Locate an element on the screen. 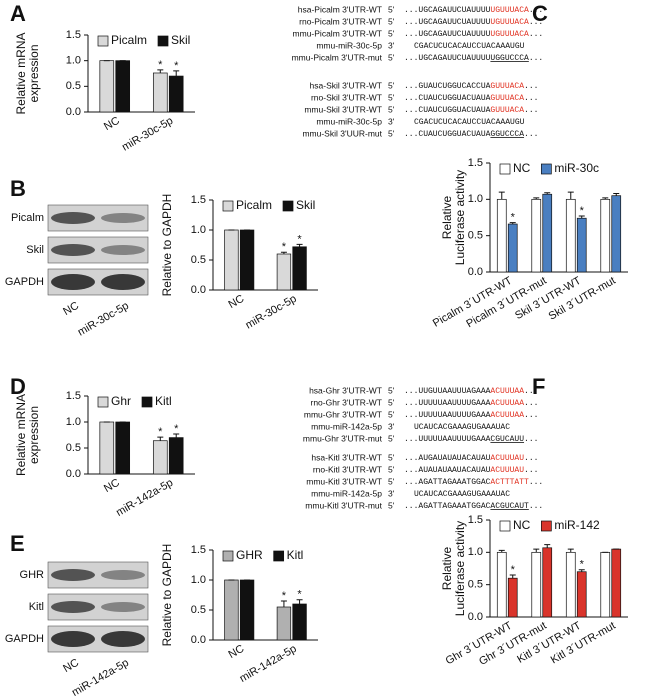 This screenshot has width=657, height=697. y-tick-label: 1.5 is located at coordinates (475, 520).